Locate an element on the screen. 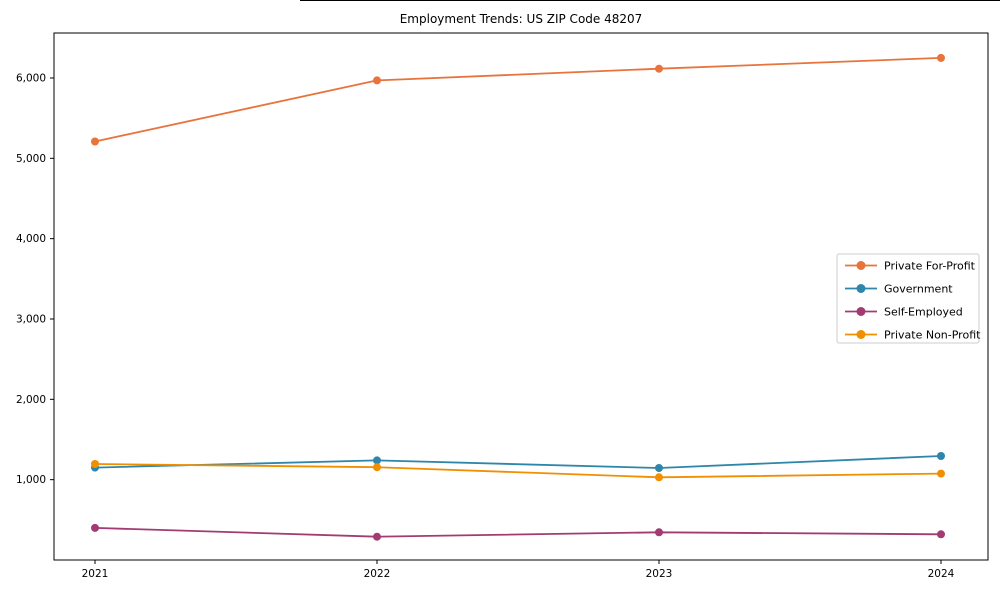 The width and height of the screenshot is (1000, 600). legend-marker-government is located at coordinates (861, 288).